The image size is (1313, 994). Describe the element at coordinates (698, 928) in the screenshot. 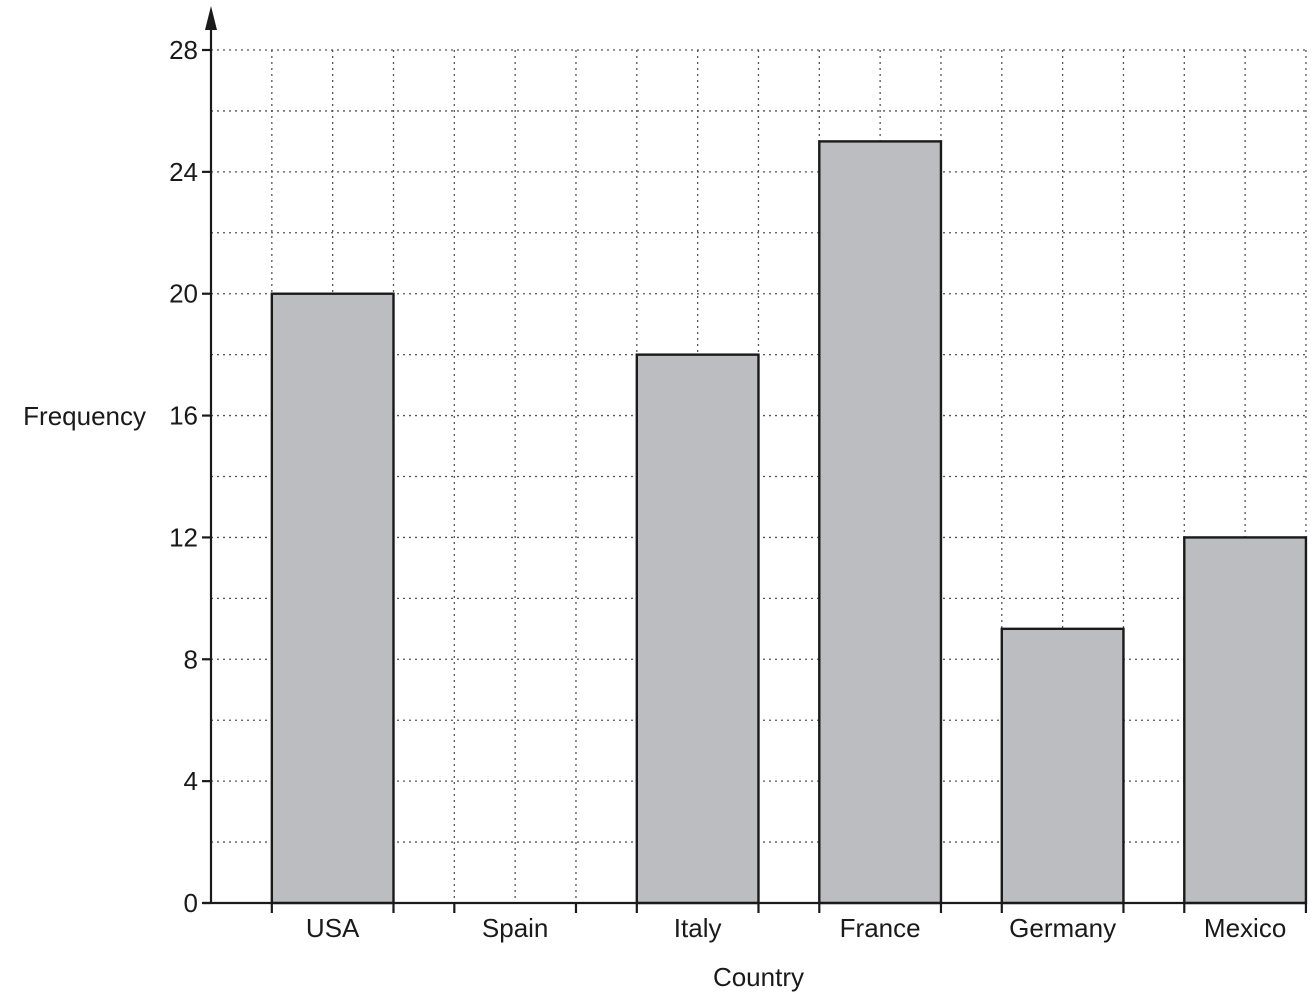

I see `x-tick-label-italy: Italy` at that location.